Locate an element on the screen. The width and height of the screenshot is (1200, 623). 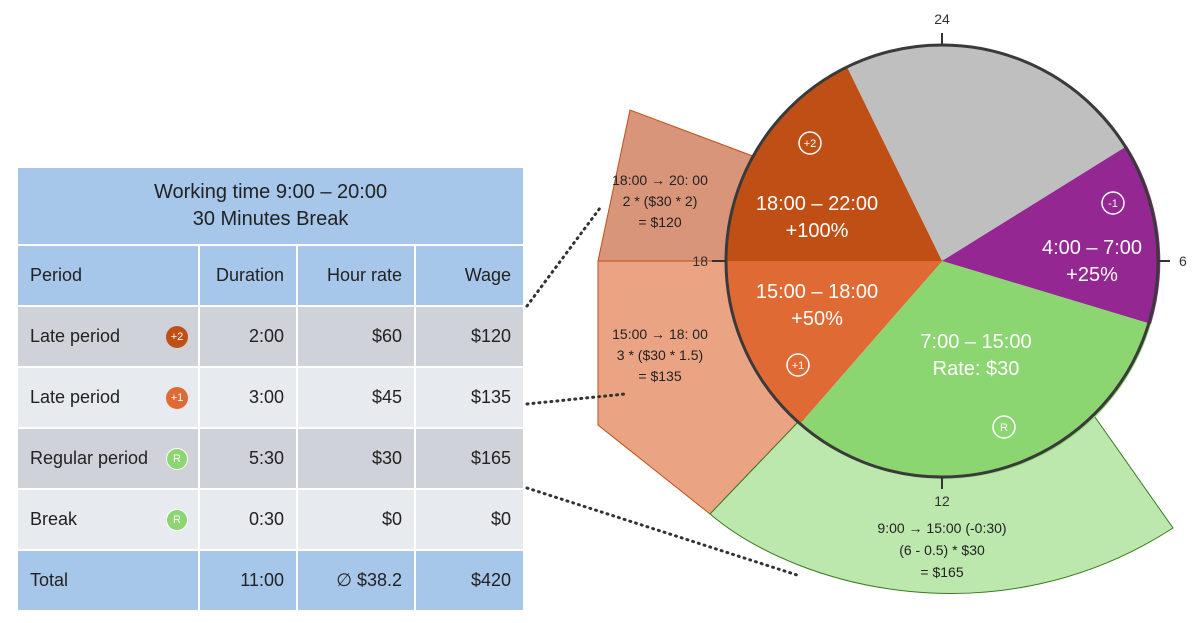
callout-late2-line1: 18:00 → 20: 00 is located at coordinates (660, 180).